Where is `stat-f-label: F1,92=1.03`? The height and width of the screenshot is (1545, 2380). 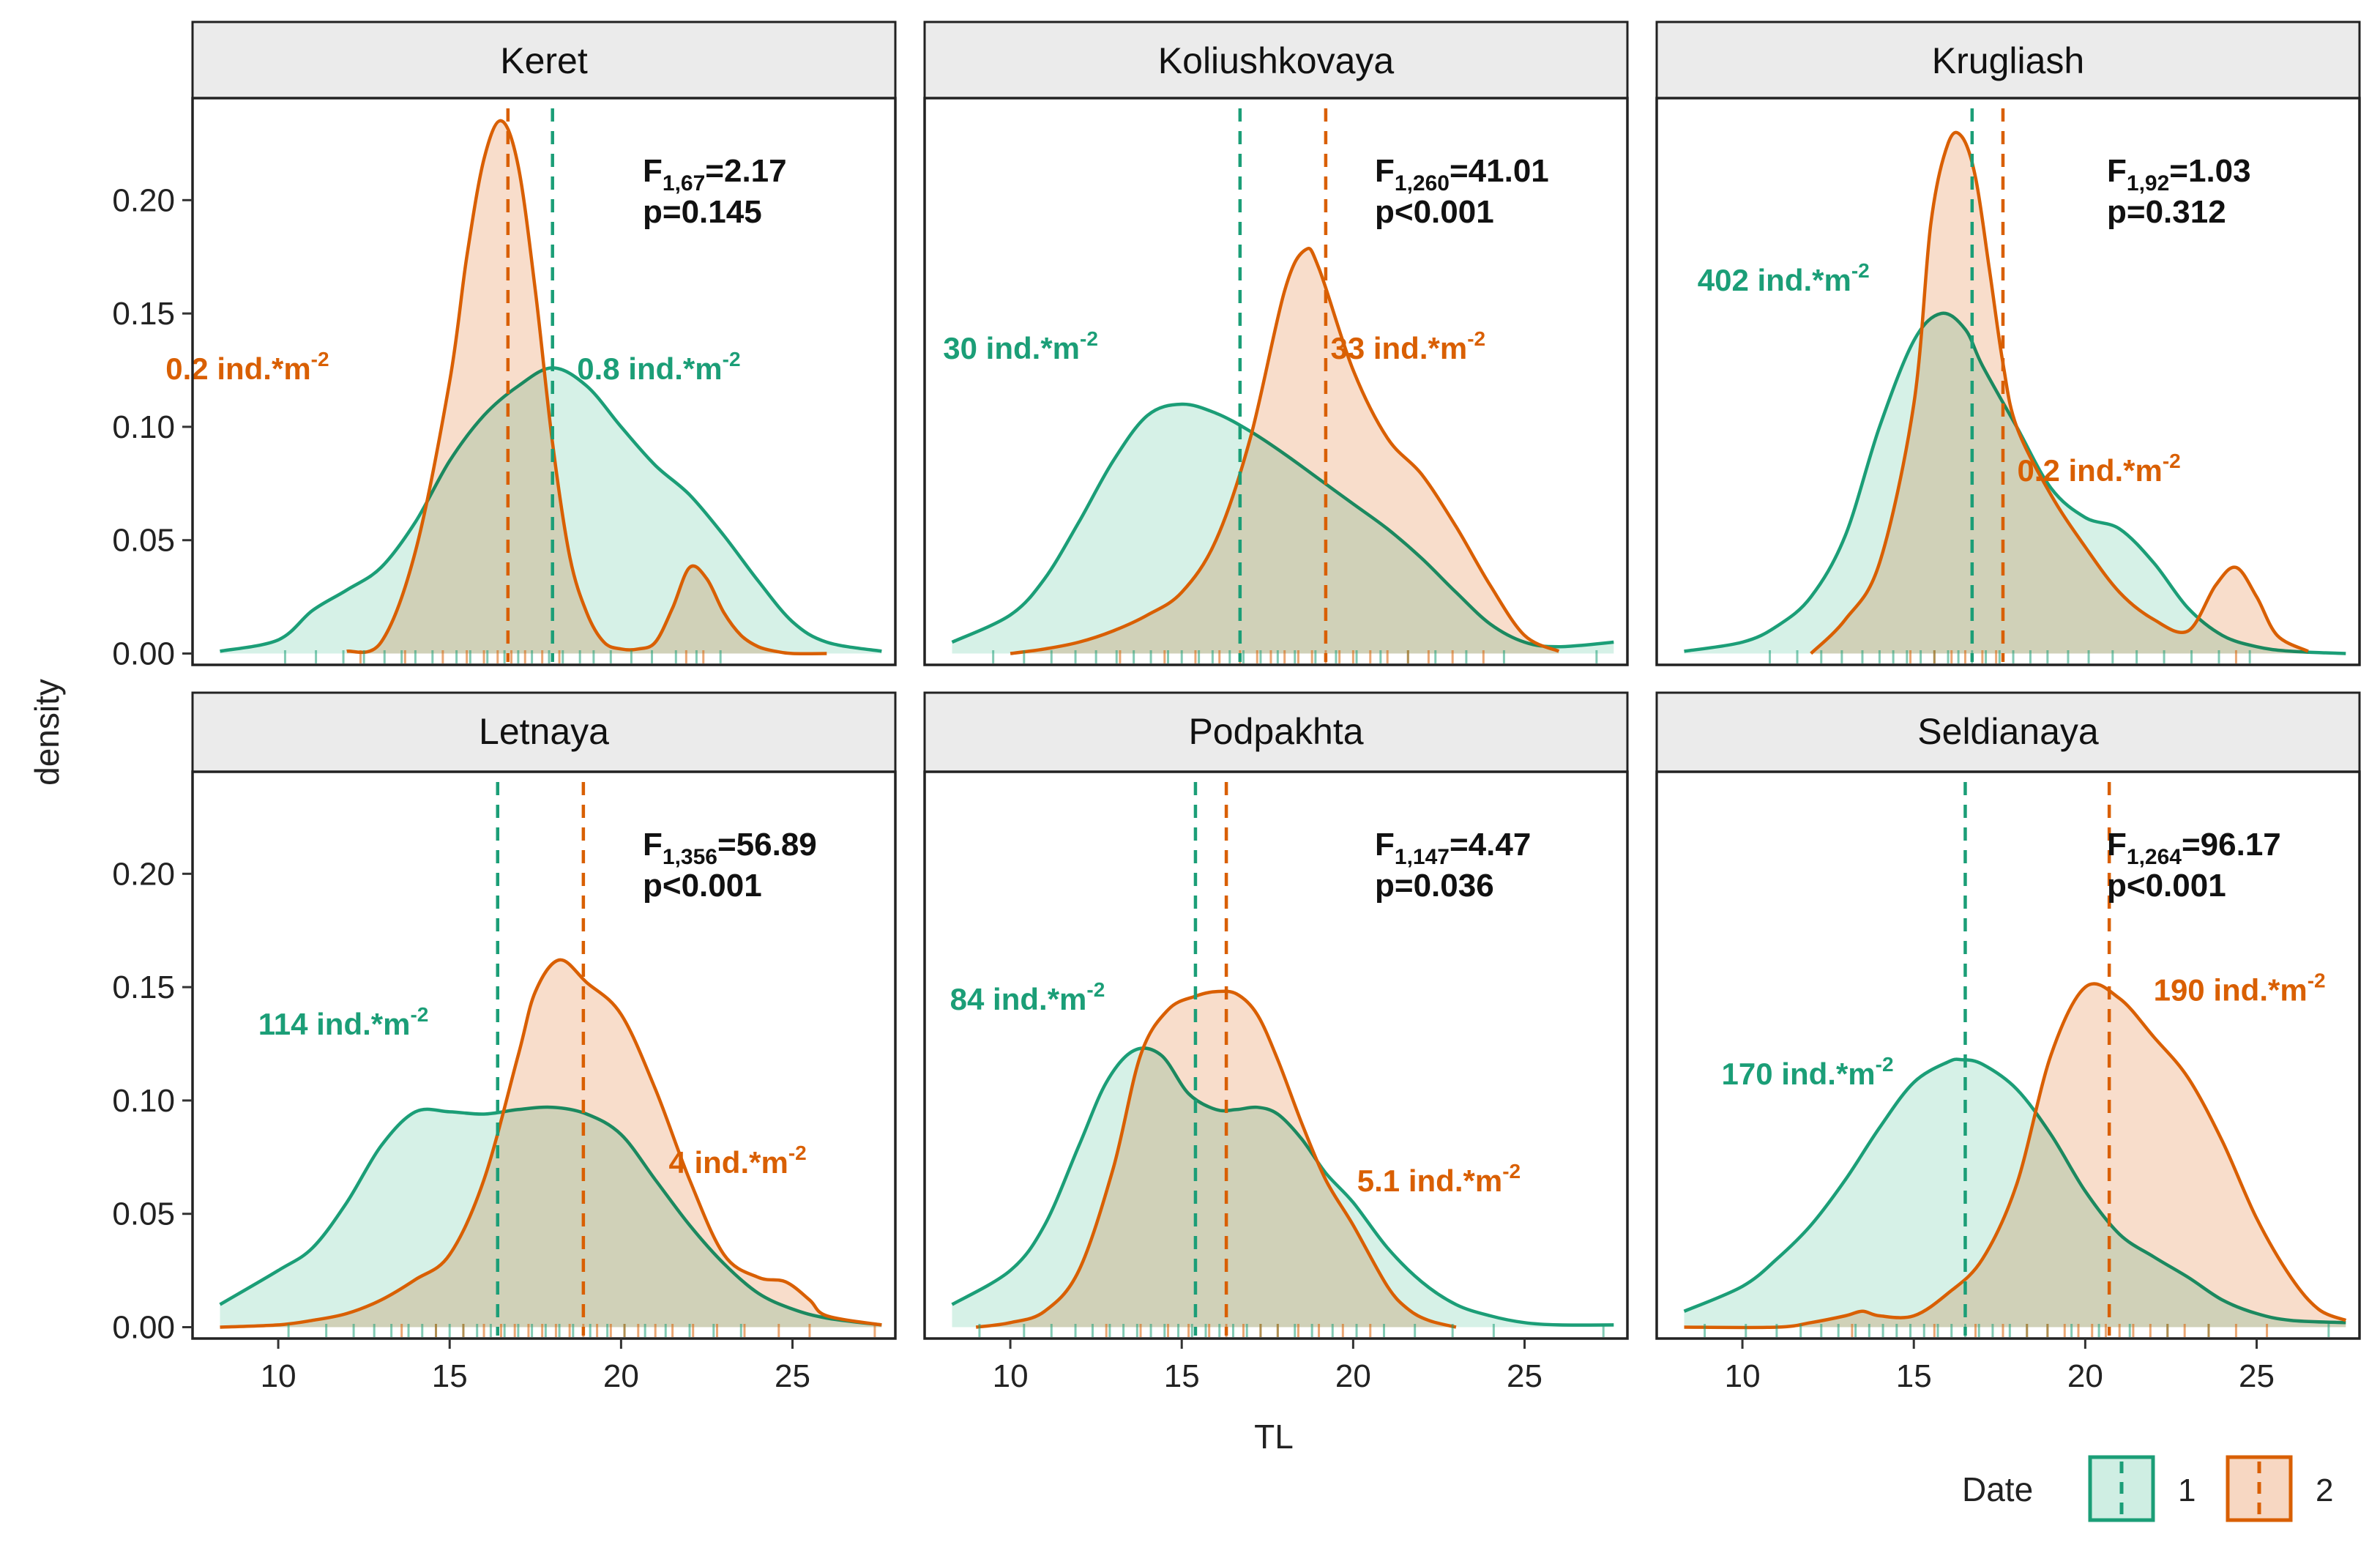 stat-f-label: F1,92=1.03 is located at coordinates (2179, 174).